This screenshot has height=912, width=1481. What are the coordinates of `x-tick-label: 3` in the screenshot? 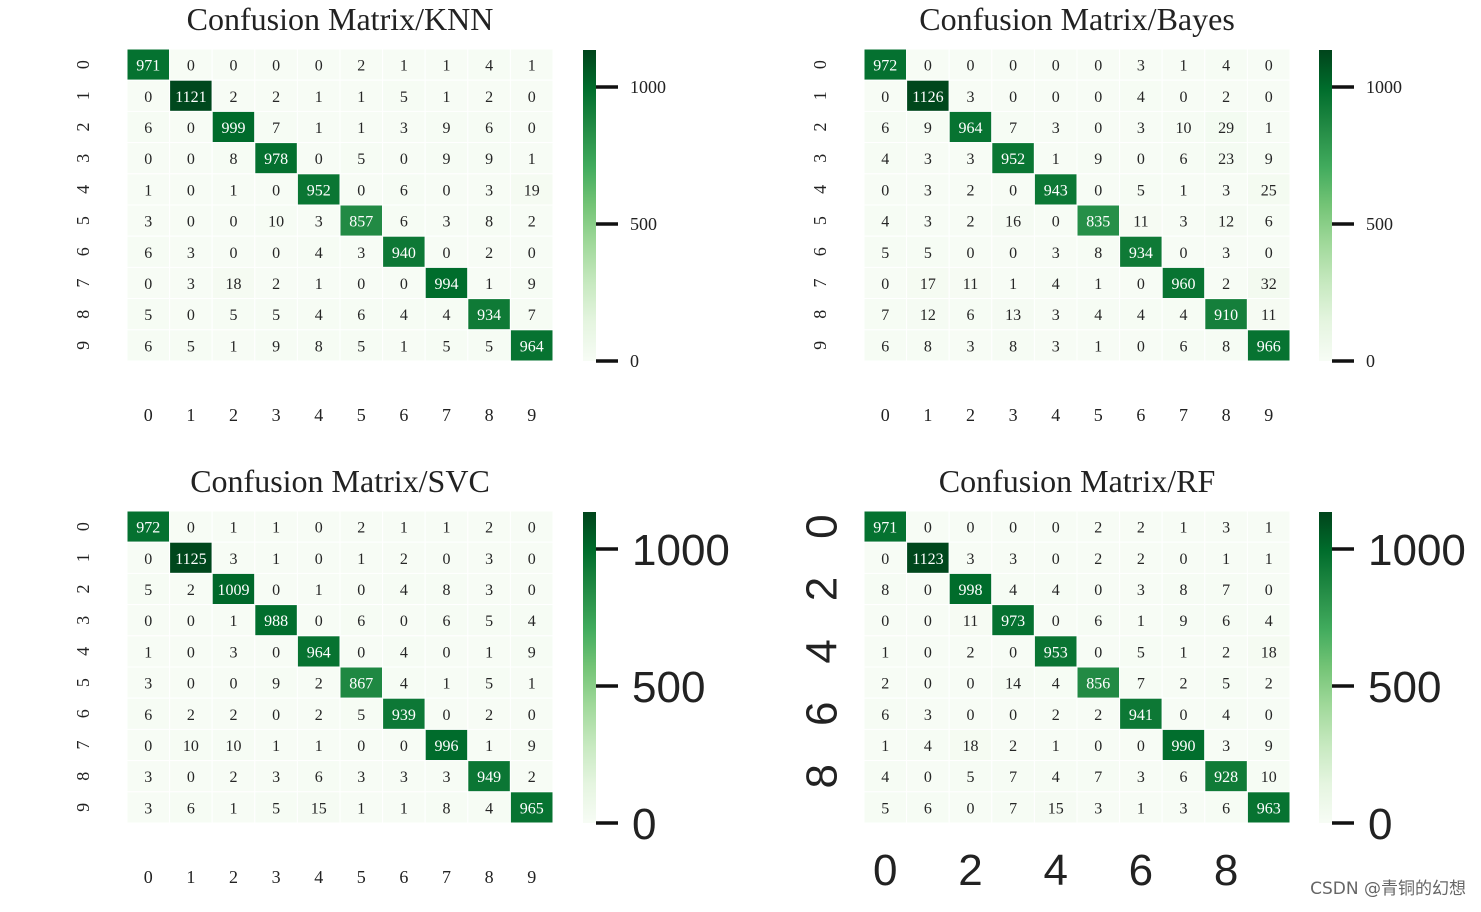 It's located at (276, 415).